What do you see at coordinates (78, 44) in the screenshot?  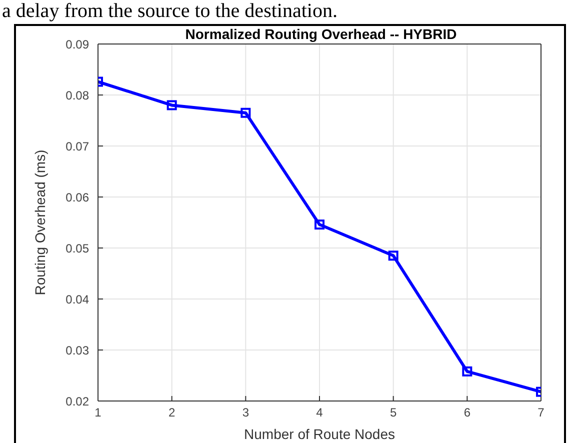 I see `y-tick-label: 0.09` at bounding box center [78, 44].